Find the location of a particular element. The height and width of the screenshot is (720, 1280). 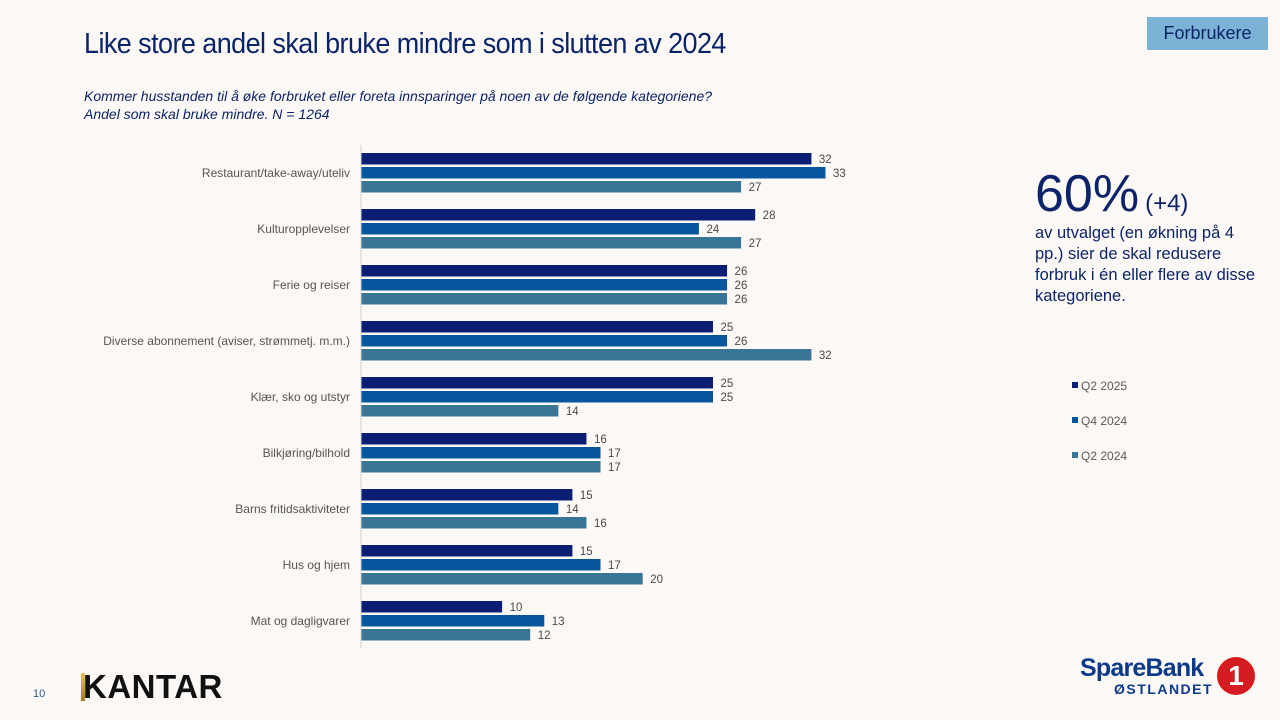

category-label-ferie-og-reiser: Ferie og reiser is located at coordinates (311, 285).